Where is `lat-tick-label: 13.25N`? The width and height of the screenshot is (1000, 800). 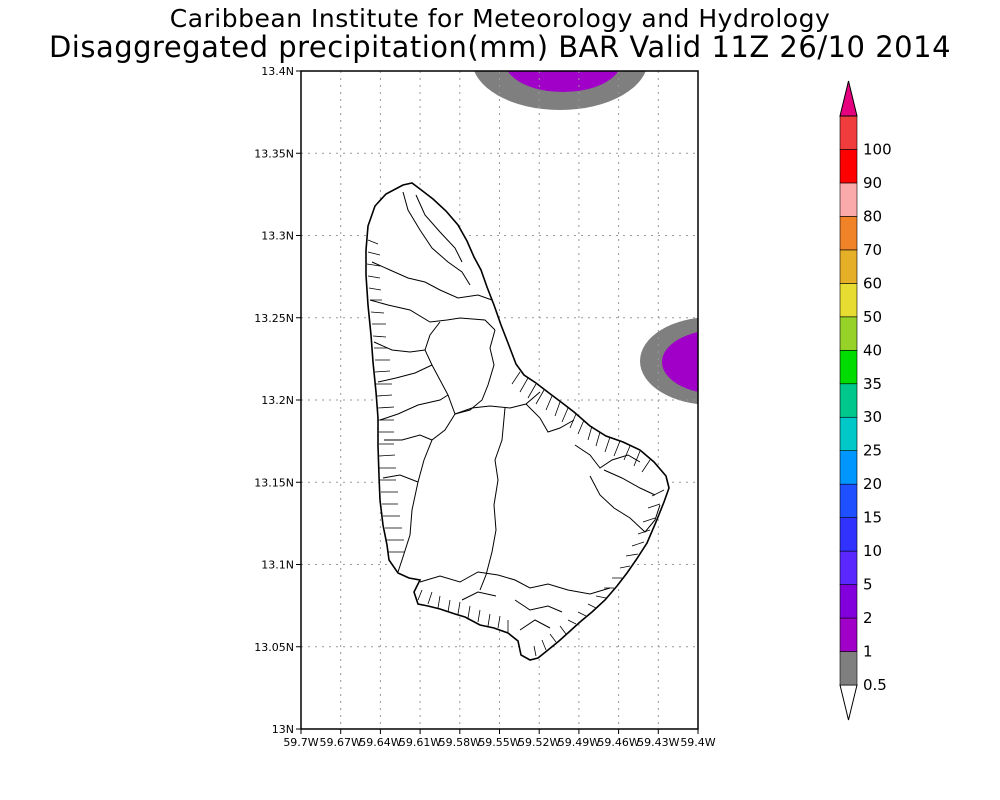
lat-tick-label: 13.25N is located at coordinates (274, 318).